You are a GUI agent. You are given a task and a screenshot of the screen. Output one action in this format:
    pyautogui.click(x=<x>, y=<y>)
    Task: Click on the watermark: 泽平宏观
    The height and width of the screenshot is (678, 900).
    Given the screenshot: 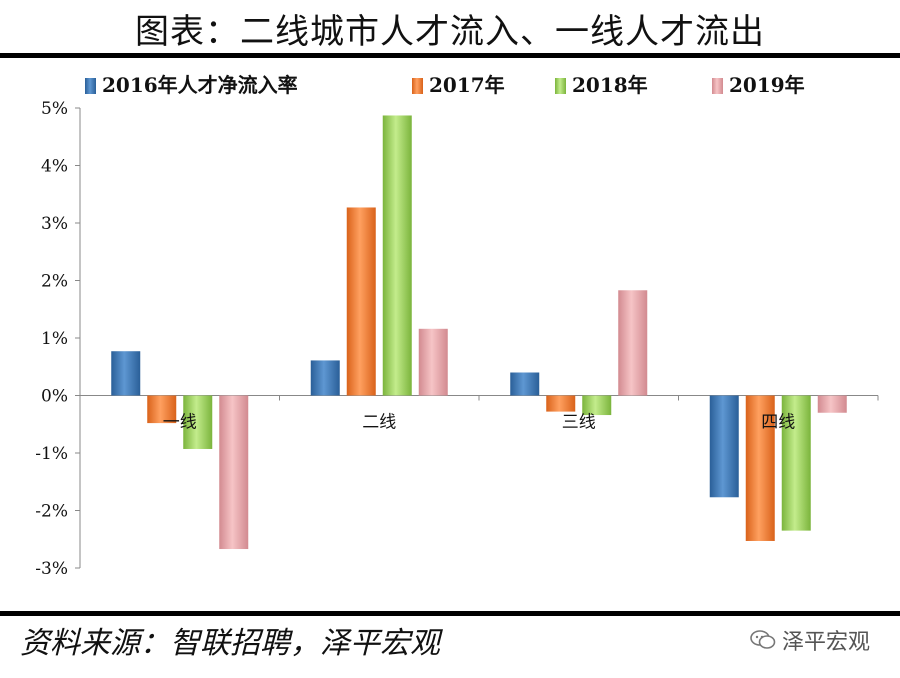 What is the action you would take?
    pyautogui.click(x=810, y=640)
    